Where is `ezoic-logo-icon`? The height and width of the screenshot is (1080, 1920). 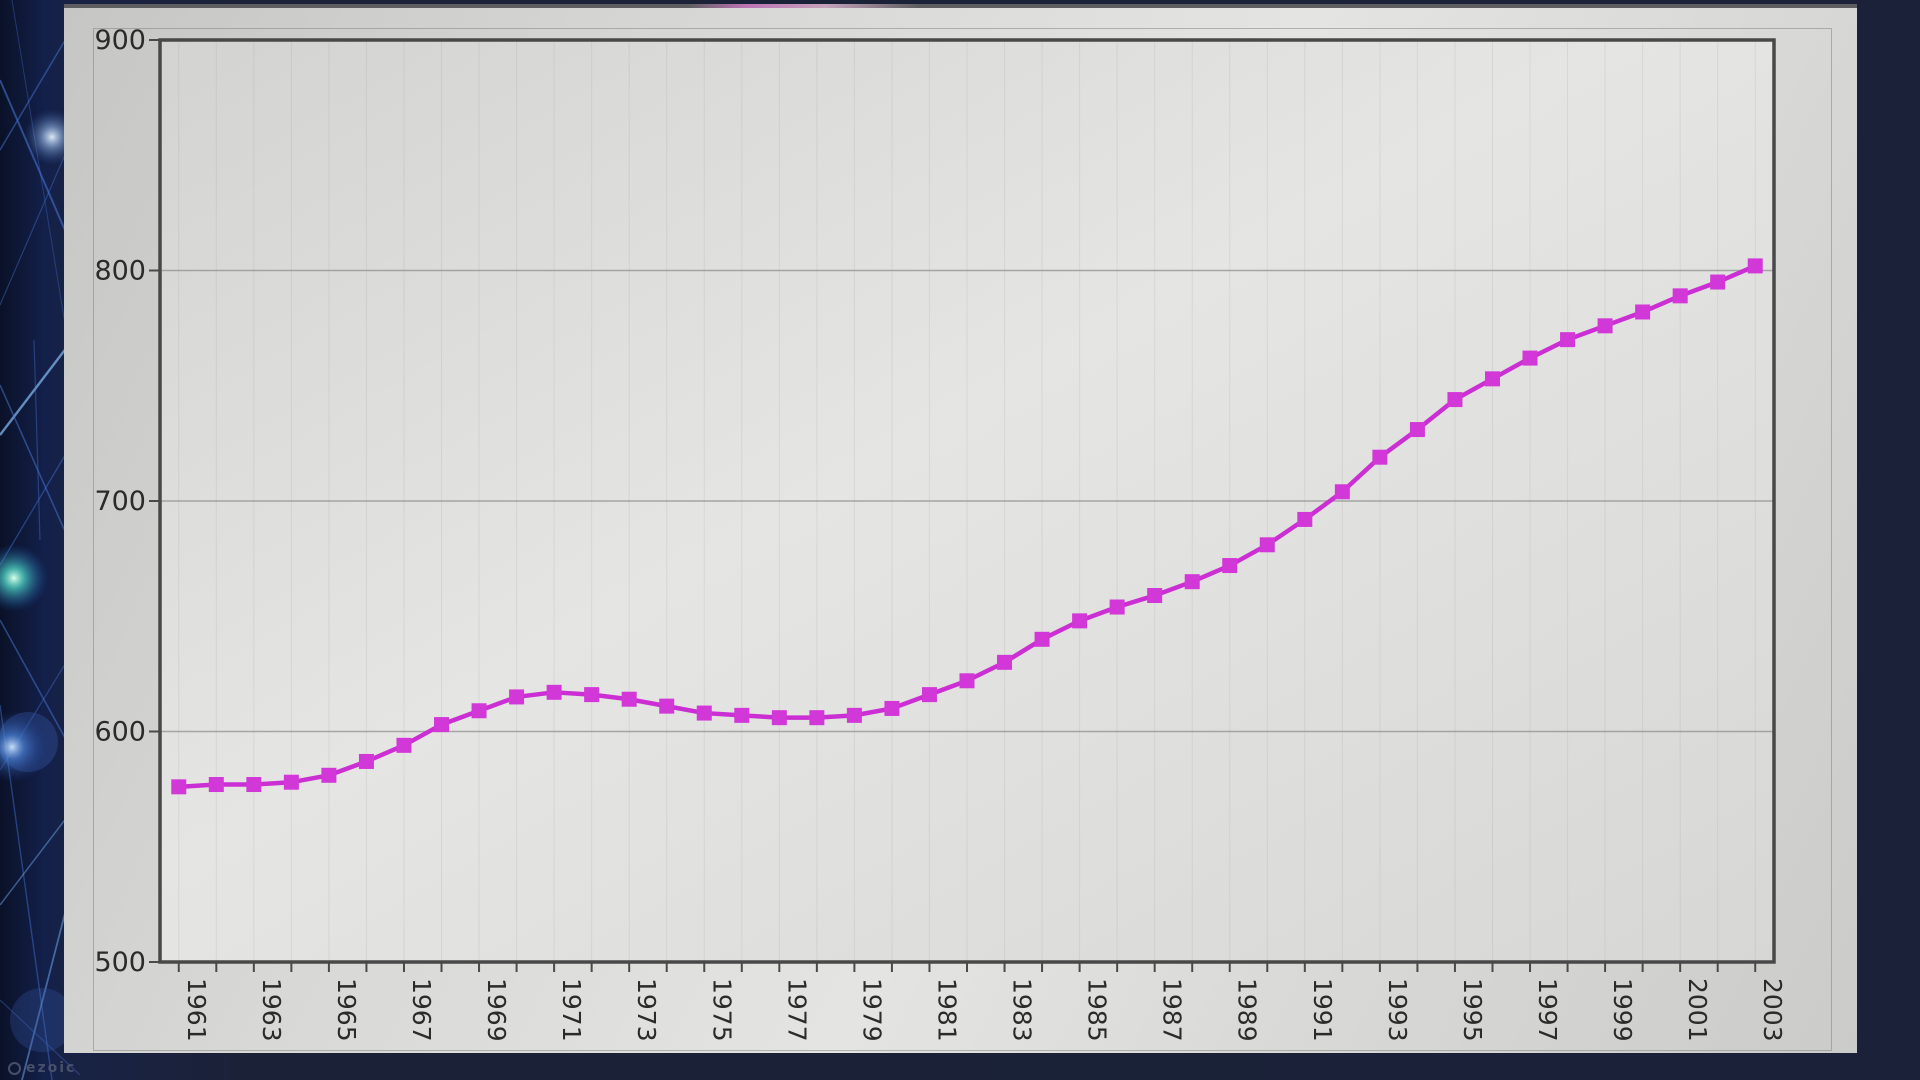 ezoic-logo-icon is located at coordinates (14, 1068).